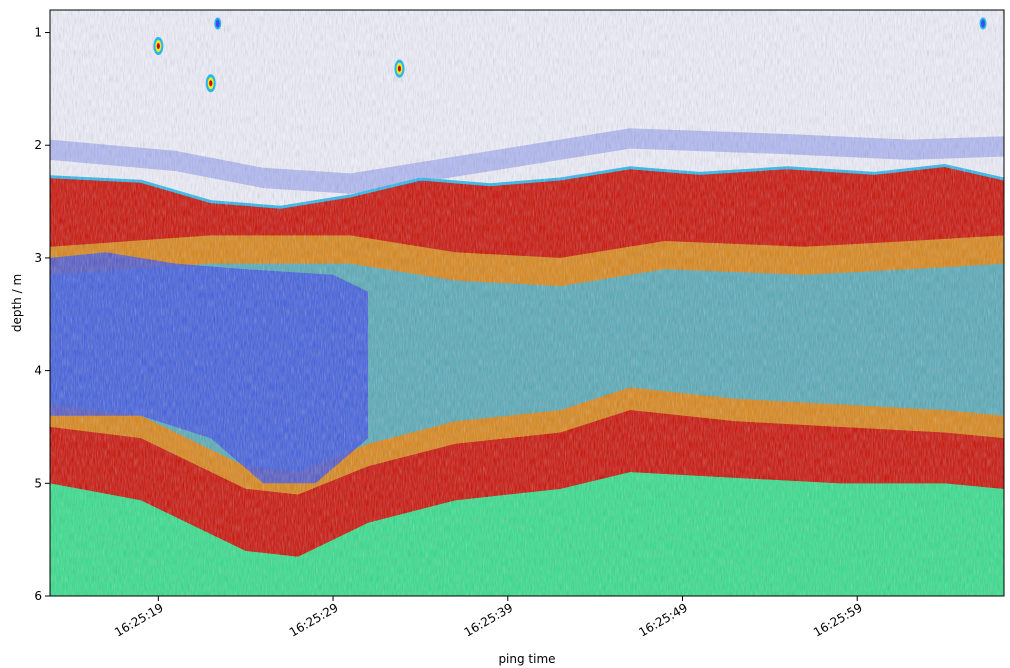 The image size is (1010, 668). Describe the element at coordinates (838, 619) in the screenshot. I see `x-tick-label-4: 16:25:59` at that location.